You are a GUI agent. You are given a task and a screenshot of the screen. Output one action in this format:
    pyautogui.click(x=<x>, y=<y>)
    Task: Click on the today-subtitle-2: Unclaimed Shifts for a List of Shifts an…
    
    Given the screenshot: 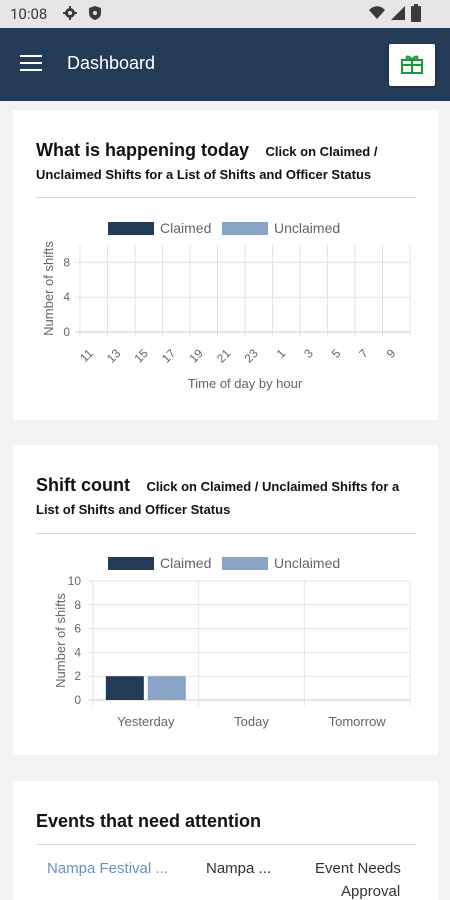 What is the action you would take?
    pyautogui.click(x=204, y=174)
    